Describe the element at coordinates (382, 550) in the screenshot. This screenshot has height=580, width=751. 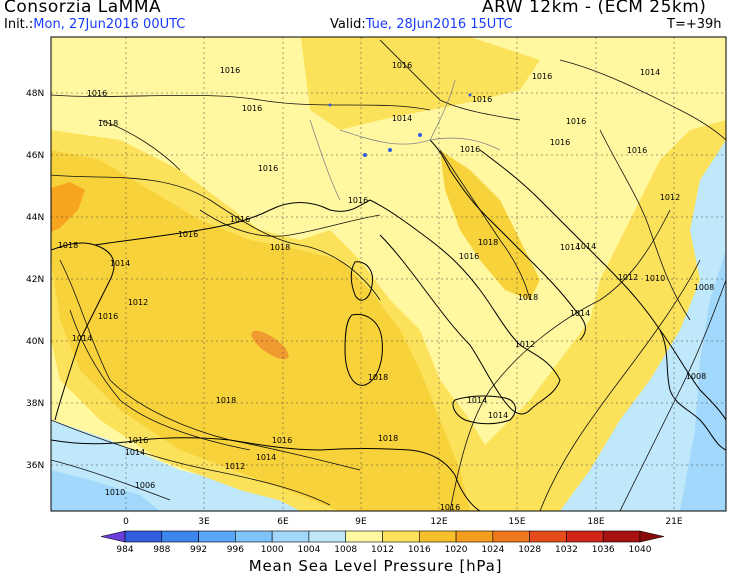
I see `colorbar-tick-label: 1012` at that location.